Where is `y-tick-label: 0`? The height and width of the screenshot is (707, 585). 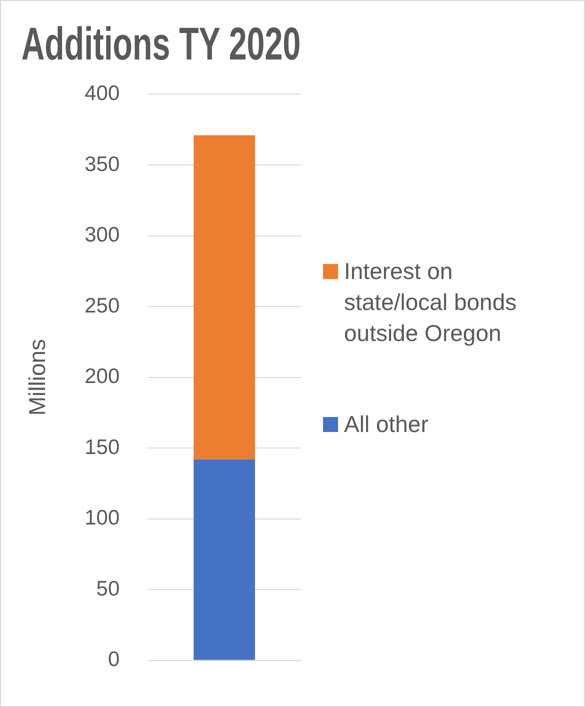 y-tick-label: 0 is located at coordinates (114, 660).